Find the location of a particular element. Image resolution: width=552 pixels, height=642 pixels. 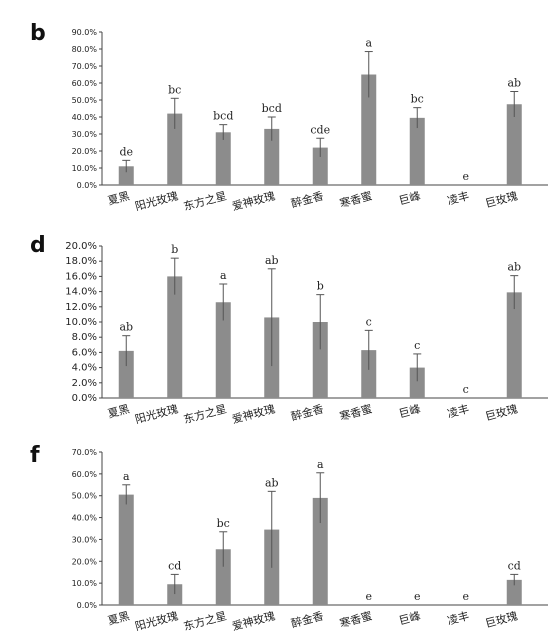

panel-d-letter: d is located at coordinates (38, 245).